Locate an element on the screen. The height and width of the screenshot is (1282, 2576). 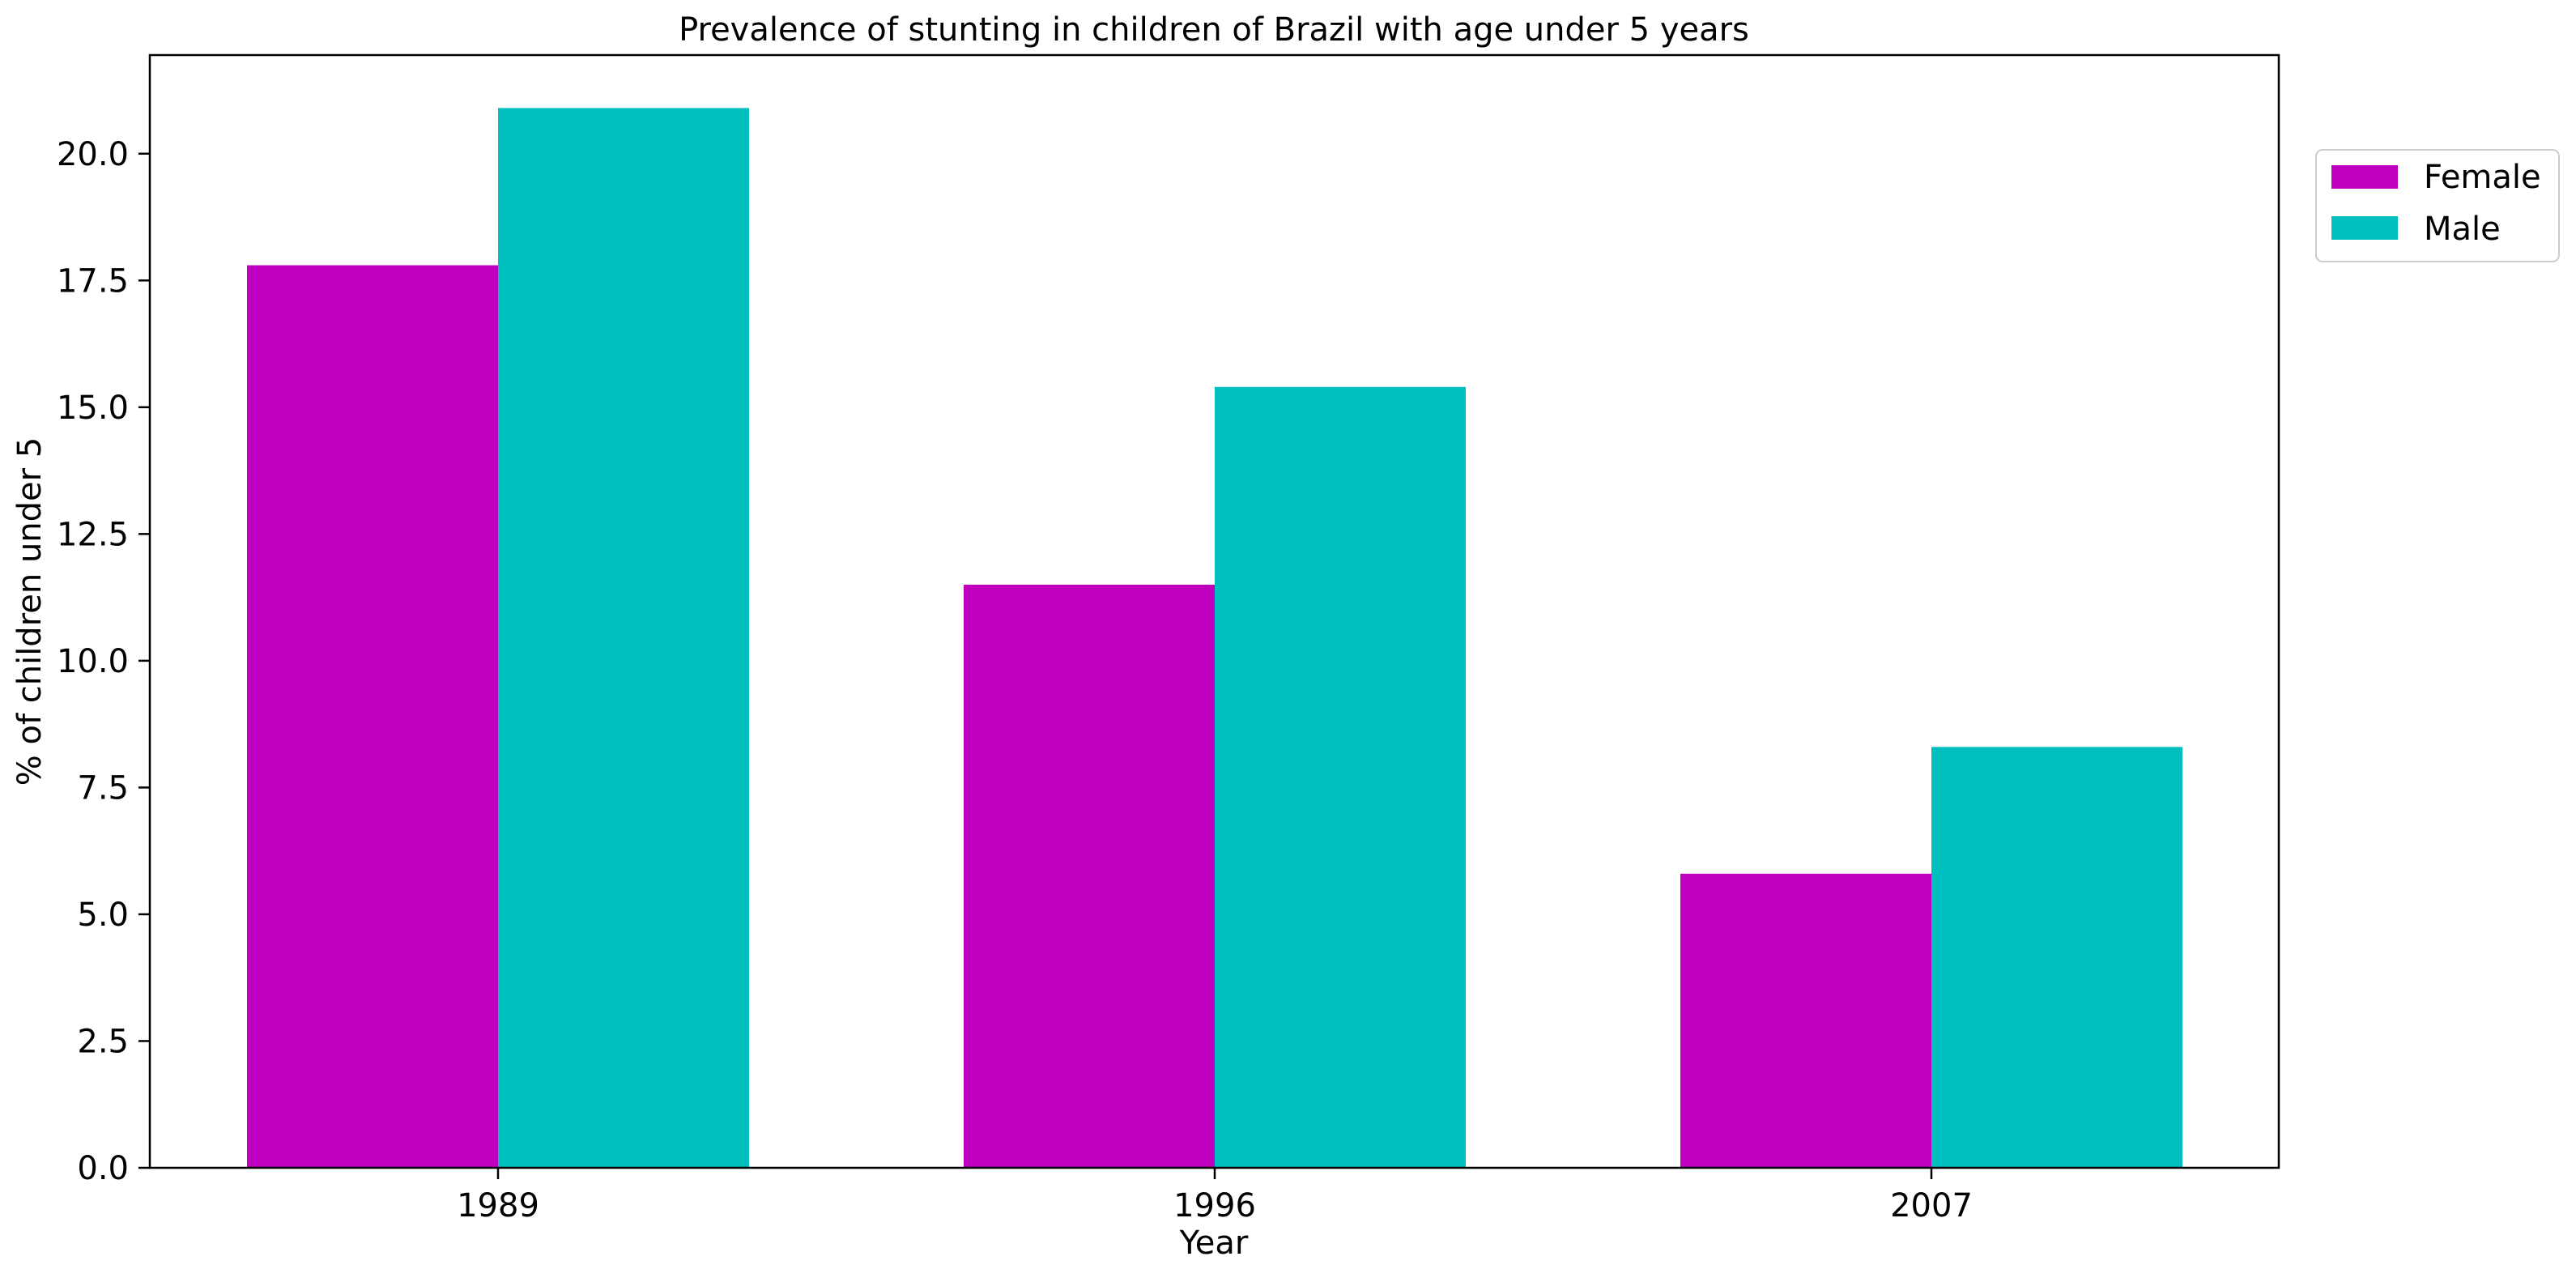
y-tick-label-20-0: 20.0 is located at coordinates (93, 154).